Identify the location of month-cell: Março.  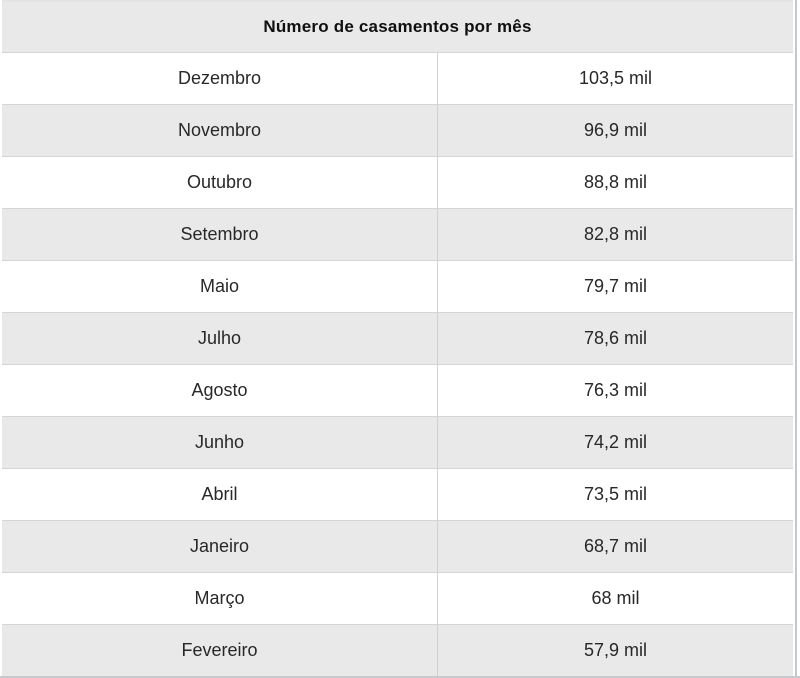
(220, 598).